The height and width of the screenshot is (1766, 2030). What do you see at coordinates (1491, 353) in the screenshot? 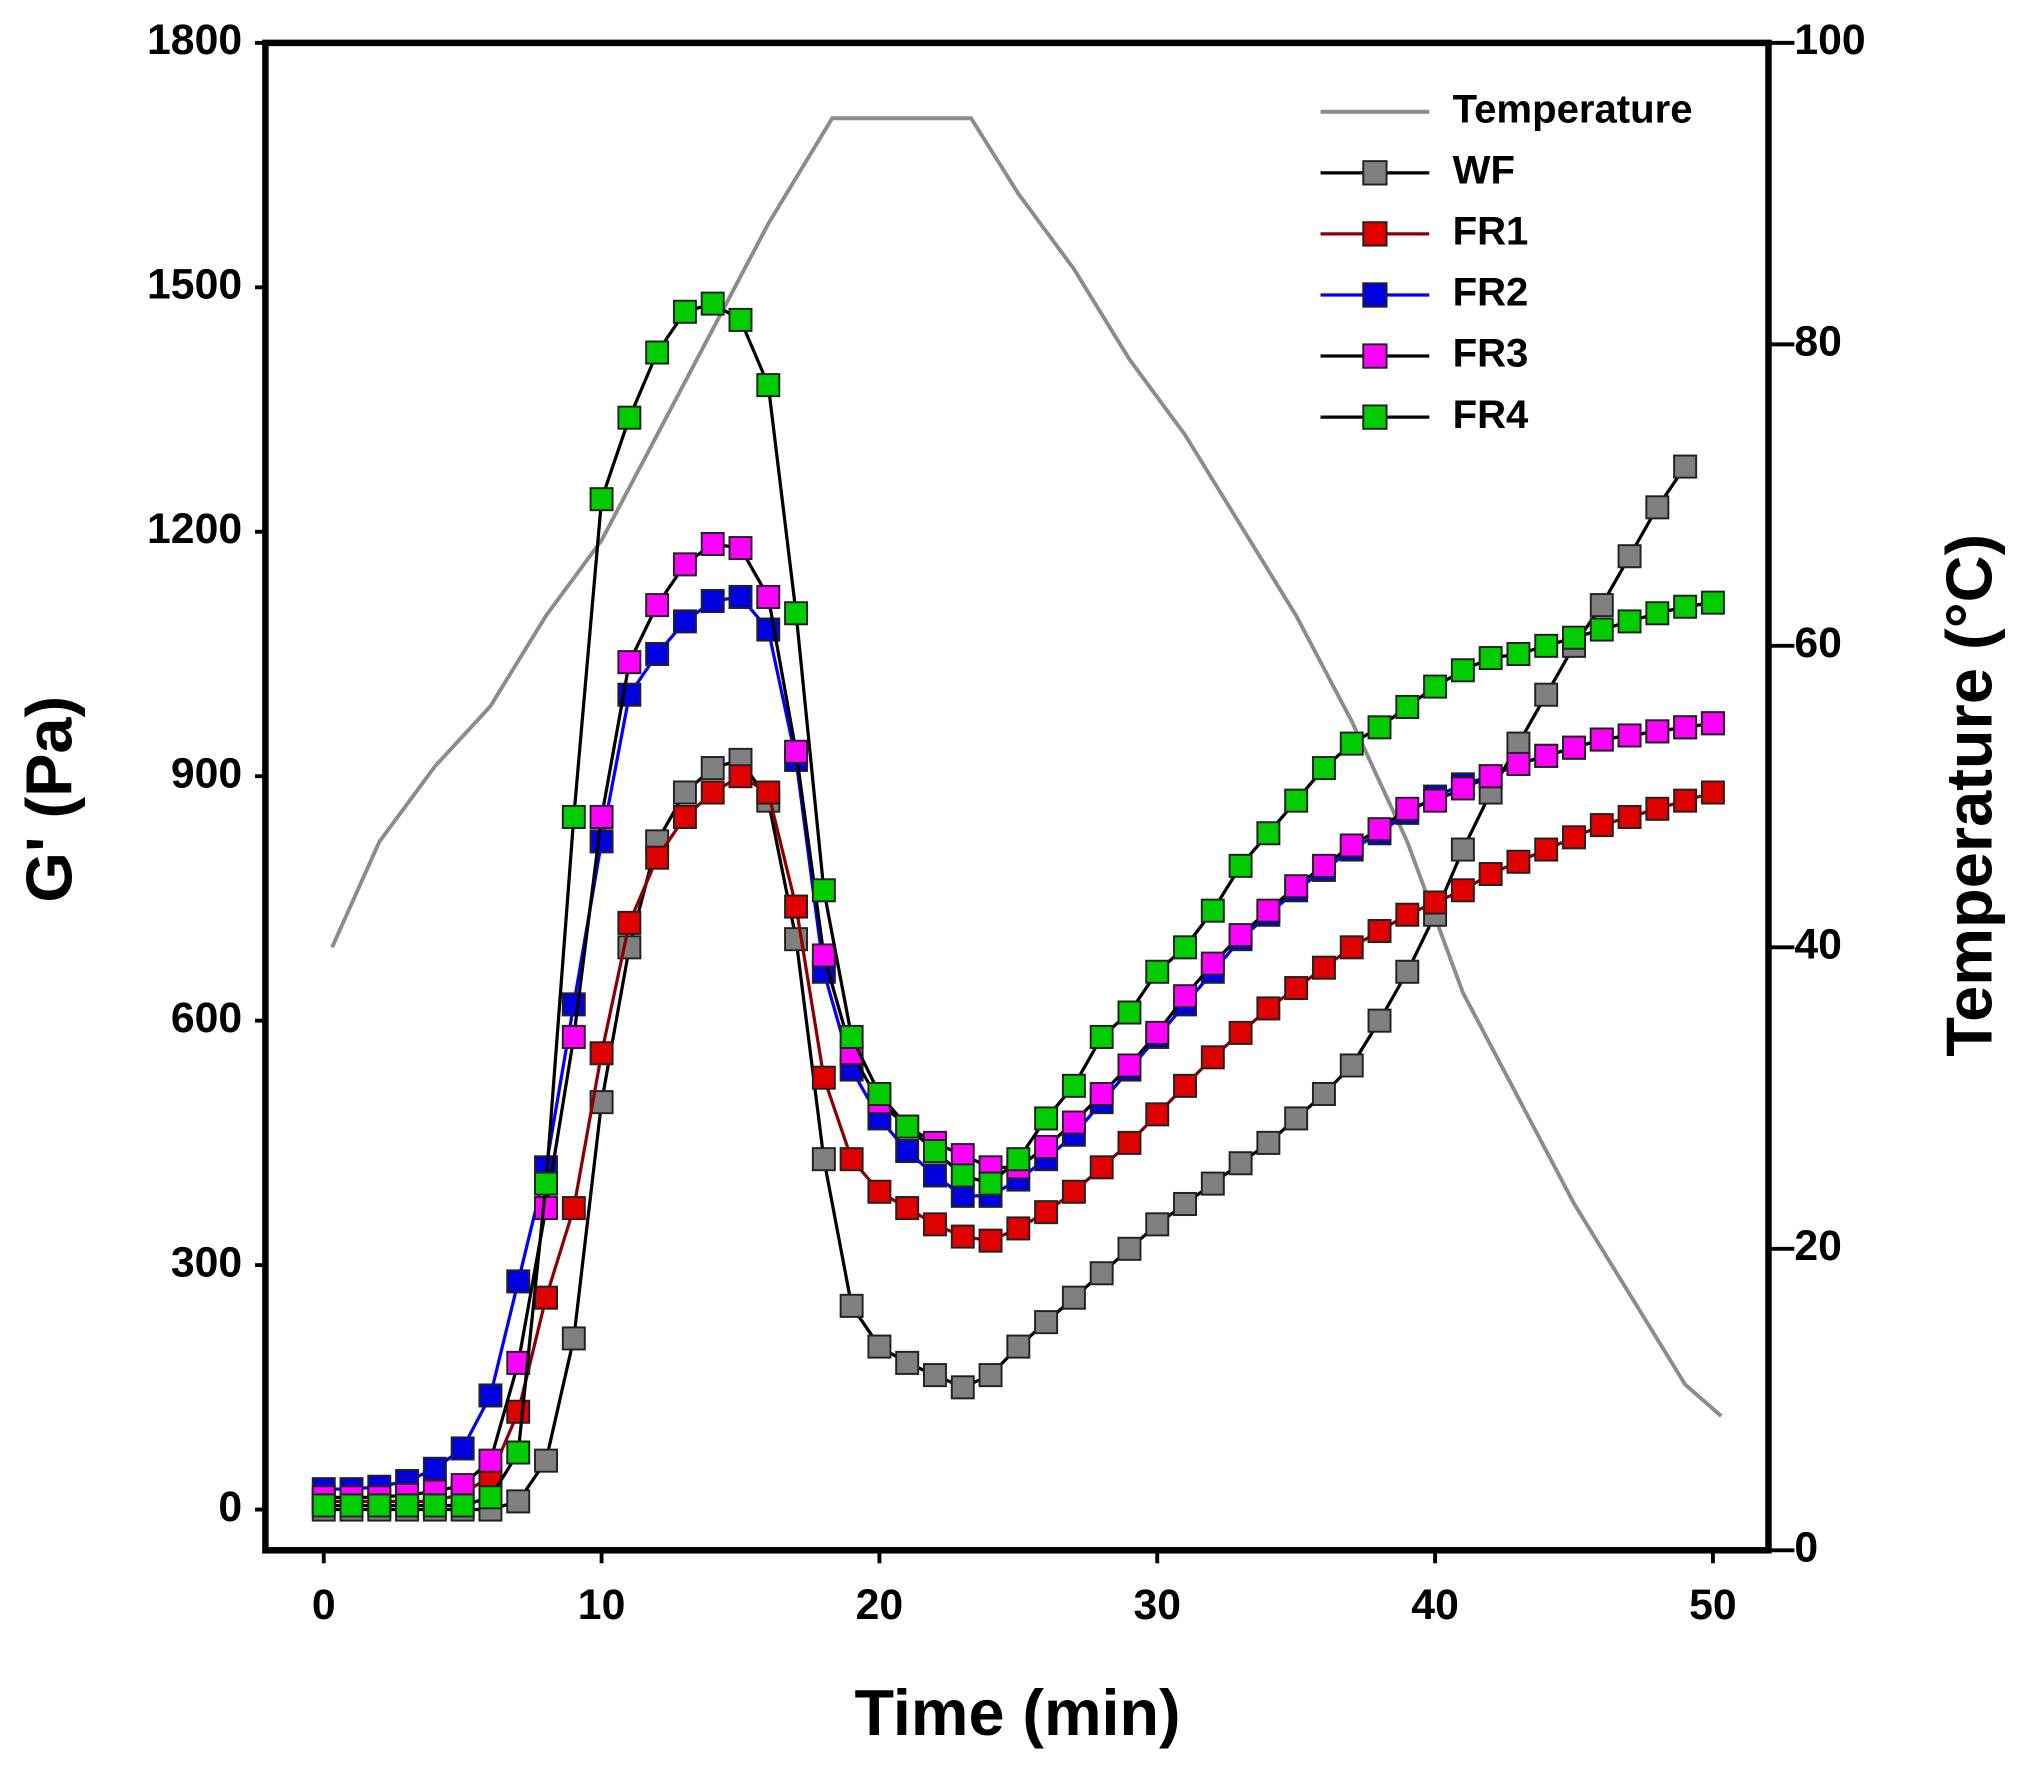
I see `legend-label: FR3` at bounding box center [1491, 353].